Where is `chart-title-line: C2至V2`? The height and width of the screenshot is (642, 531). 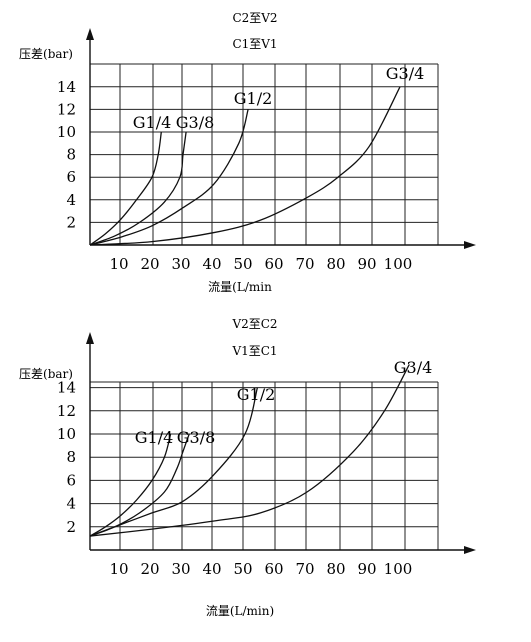
chart-title-line: C2至V2 is located at coordinates (254, 18).